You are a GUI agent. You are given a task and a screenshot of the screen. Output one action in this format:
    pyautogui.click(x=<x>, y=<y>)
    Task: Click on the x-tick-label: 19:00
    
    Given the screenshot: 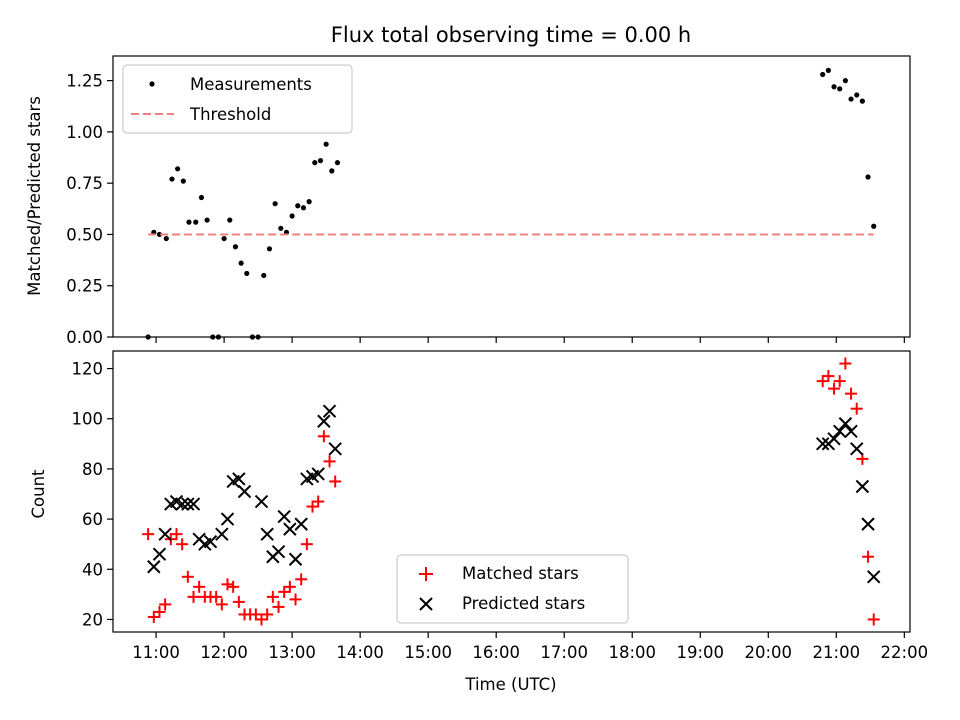 What is the action you would take?
    pyautogui.click(x=700, y=652)
    